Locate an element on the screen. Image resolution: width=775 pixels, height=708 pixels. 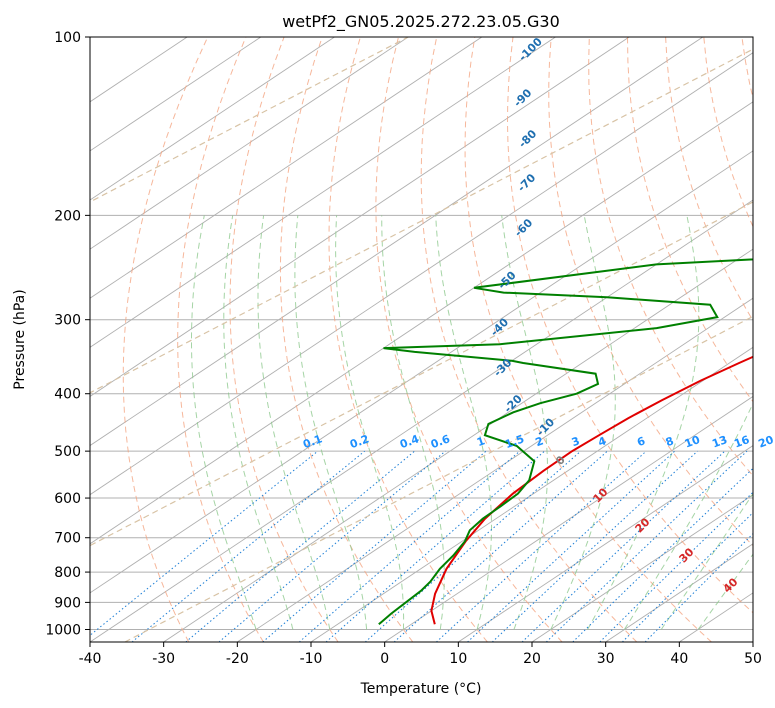
y-axis: 100 200 300 400 500 600 700 800 900 1000 is located at coordinates (67, 334).